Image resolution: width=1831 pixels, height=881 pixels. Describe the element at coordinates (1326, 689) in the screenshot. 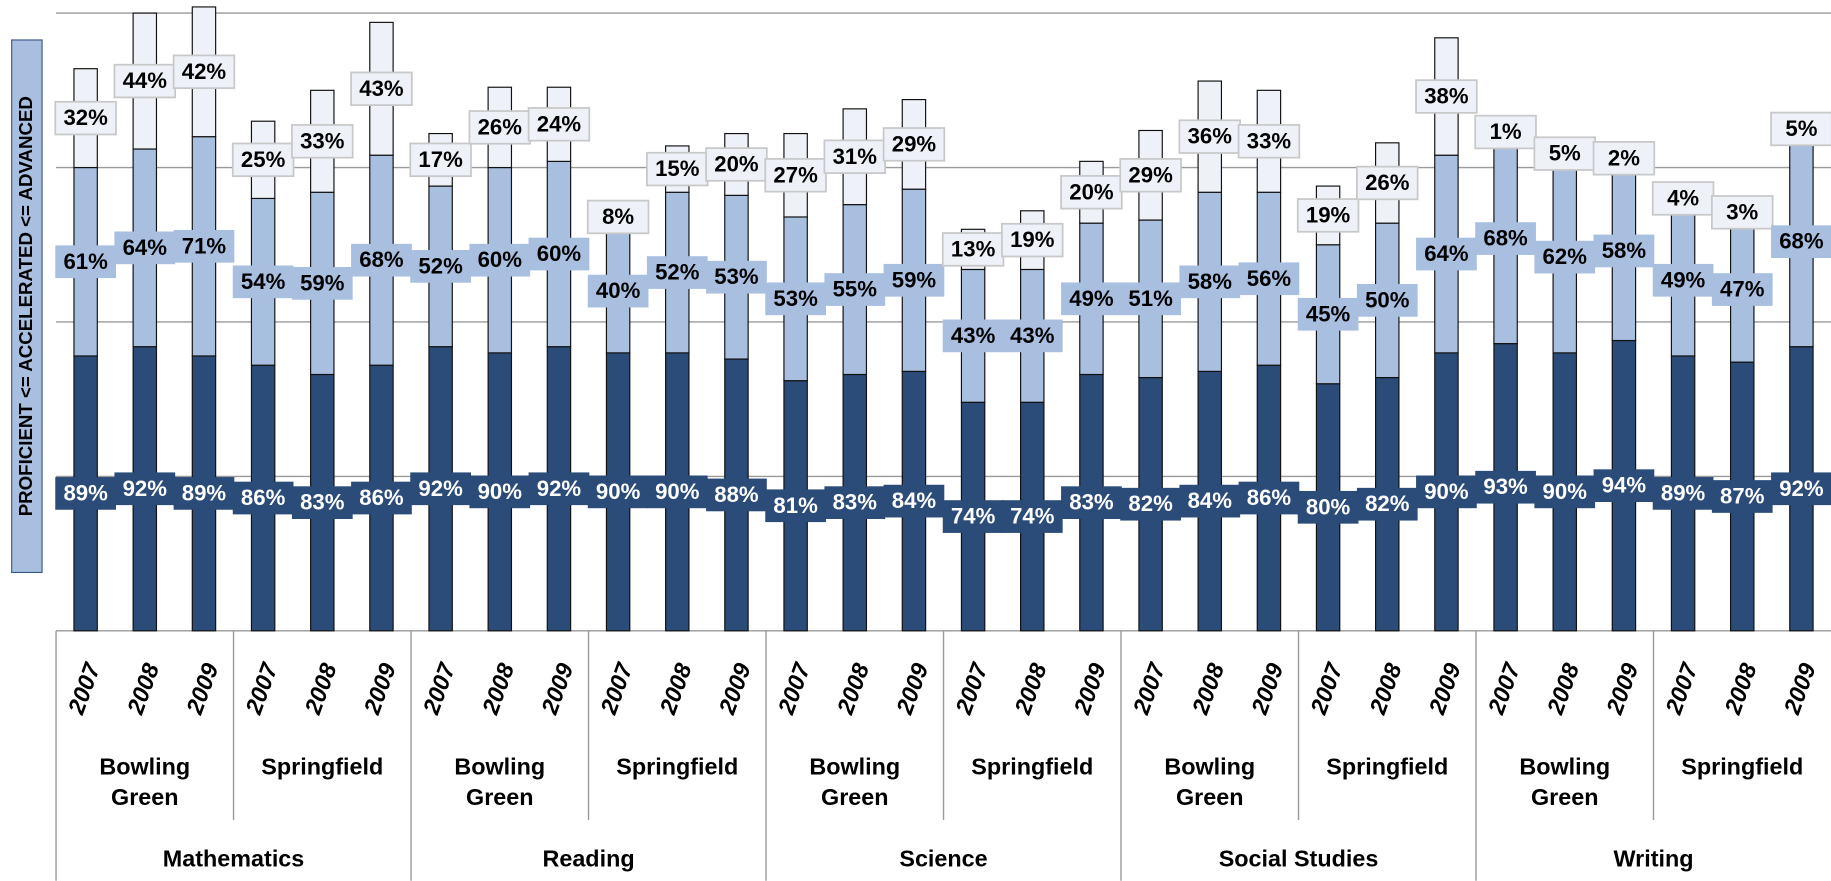

I see `x-tick-label: 2007` at that location.